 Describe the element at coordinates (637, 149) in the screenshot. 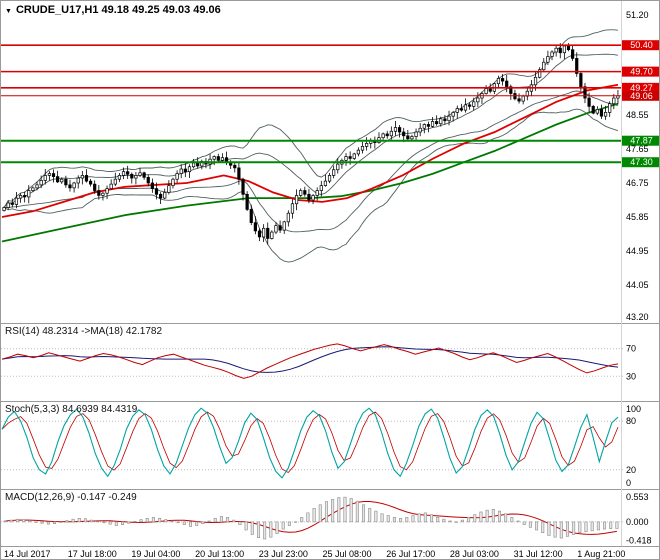

I see `axis-label: 47.65` at that location.